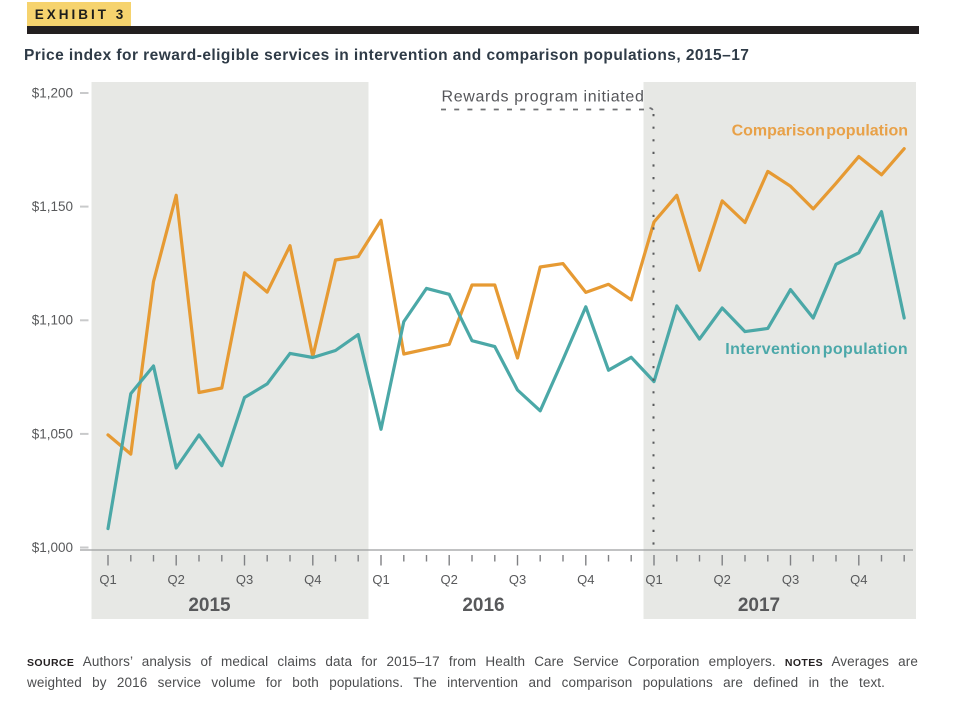  What do you see at coordinates (816, 349) in the screenshot?
I see `svg-text: Intervention population` at bounding box center [816, 349].